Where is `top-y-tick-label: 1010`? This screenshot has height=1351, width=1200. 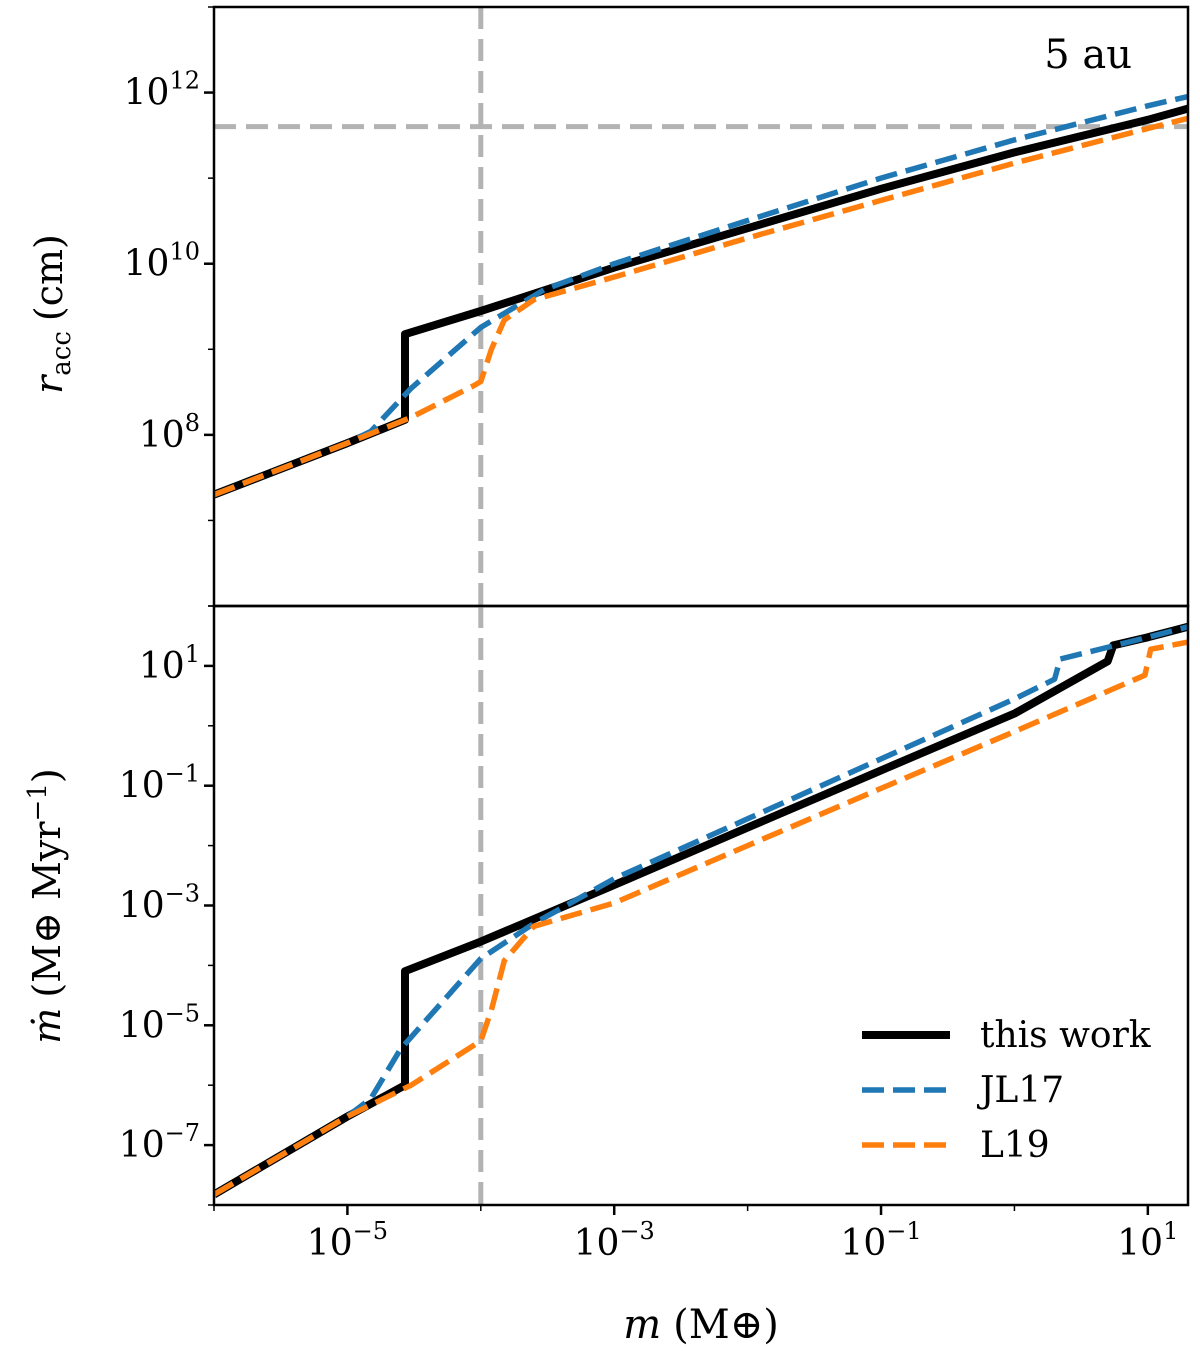 top-y-tick-label: 1010 is located at coordinates (162, 261).